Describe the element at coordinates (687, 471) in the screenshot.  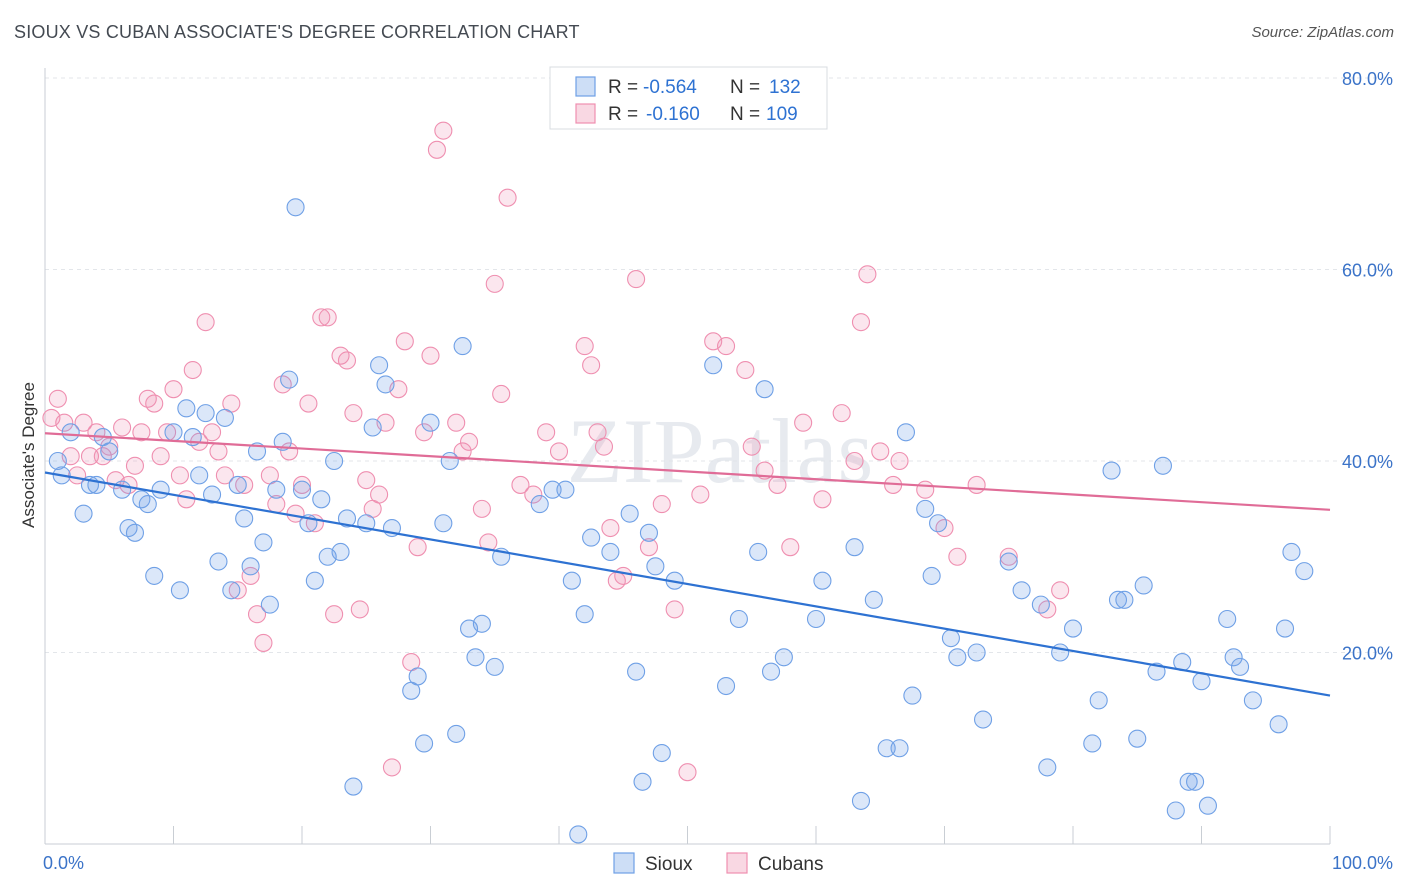
I see `cubans-trend-line` at that location.